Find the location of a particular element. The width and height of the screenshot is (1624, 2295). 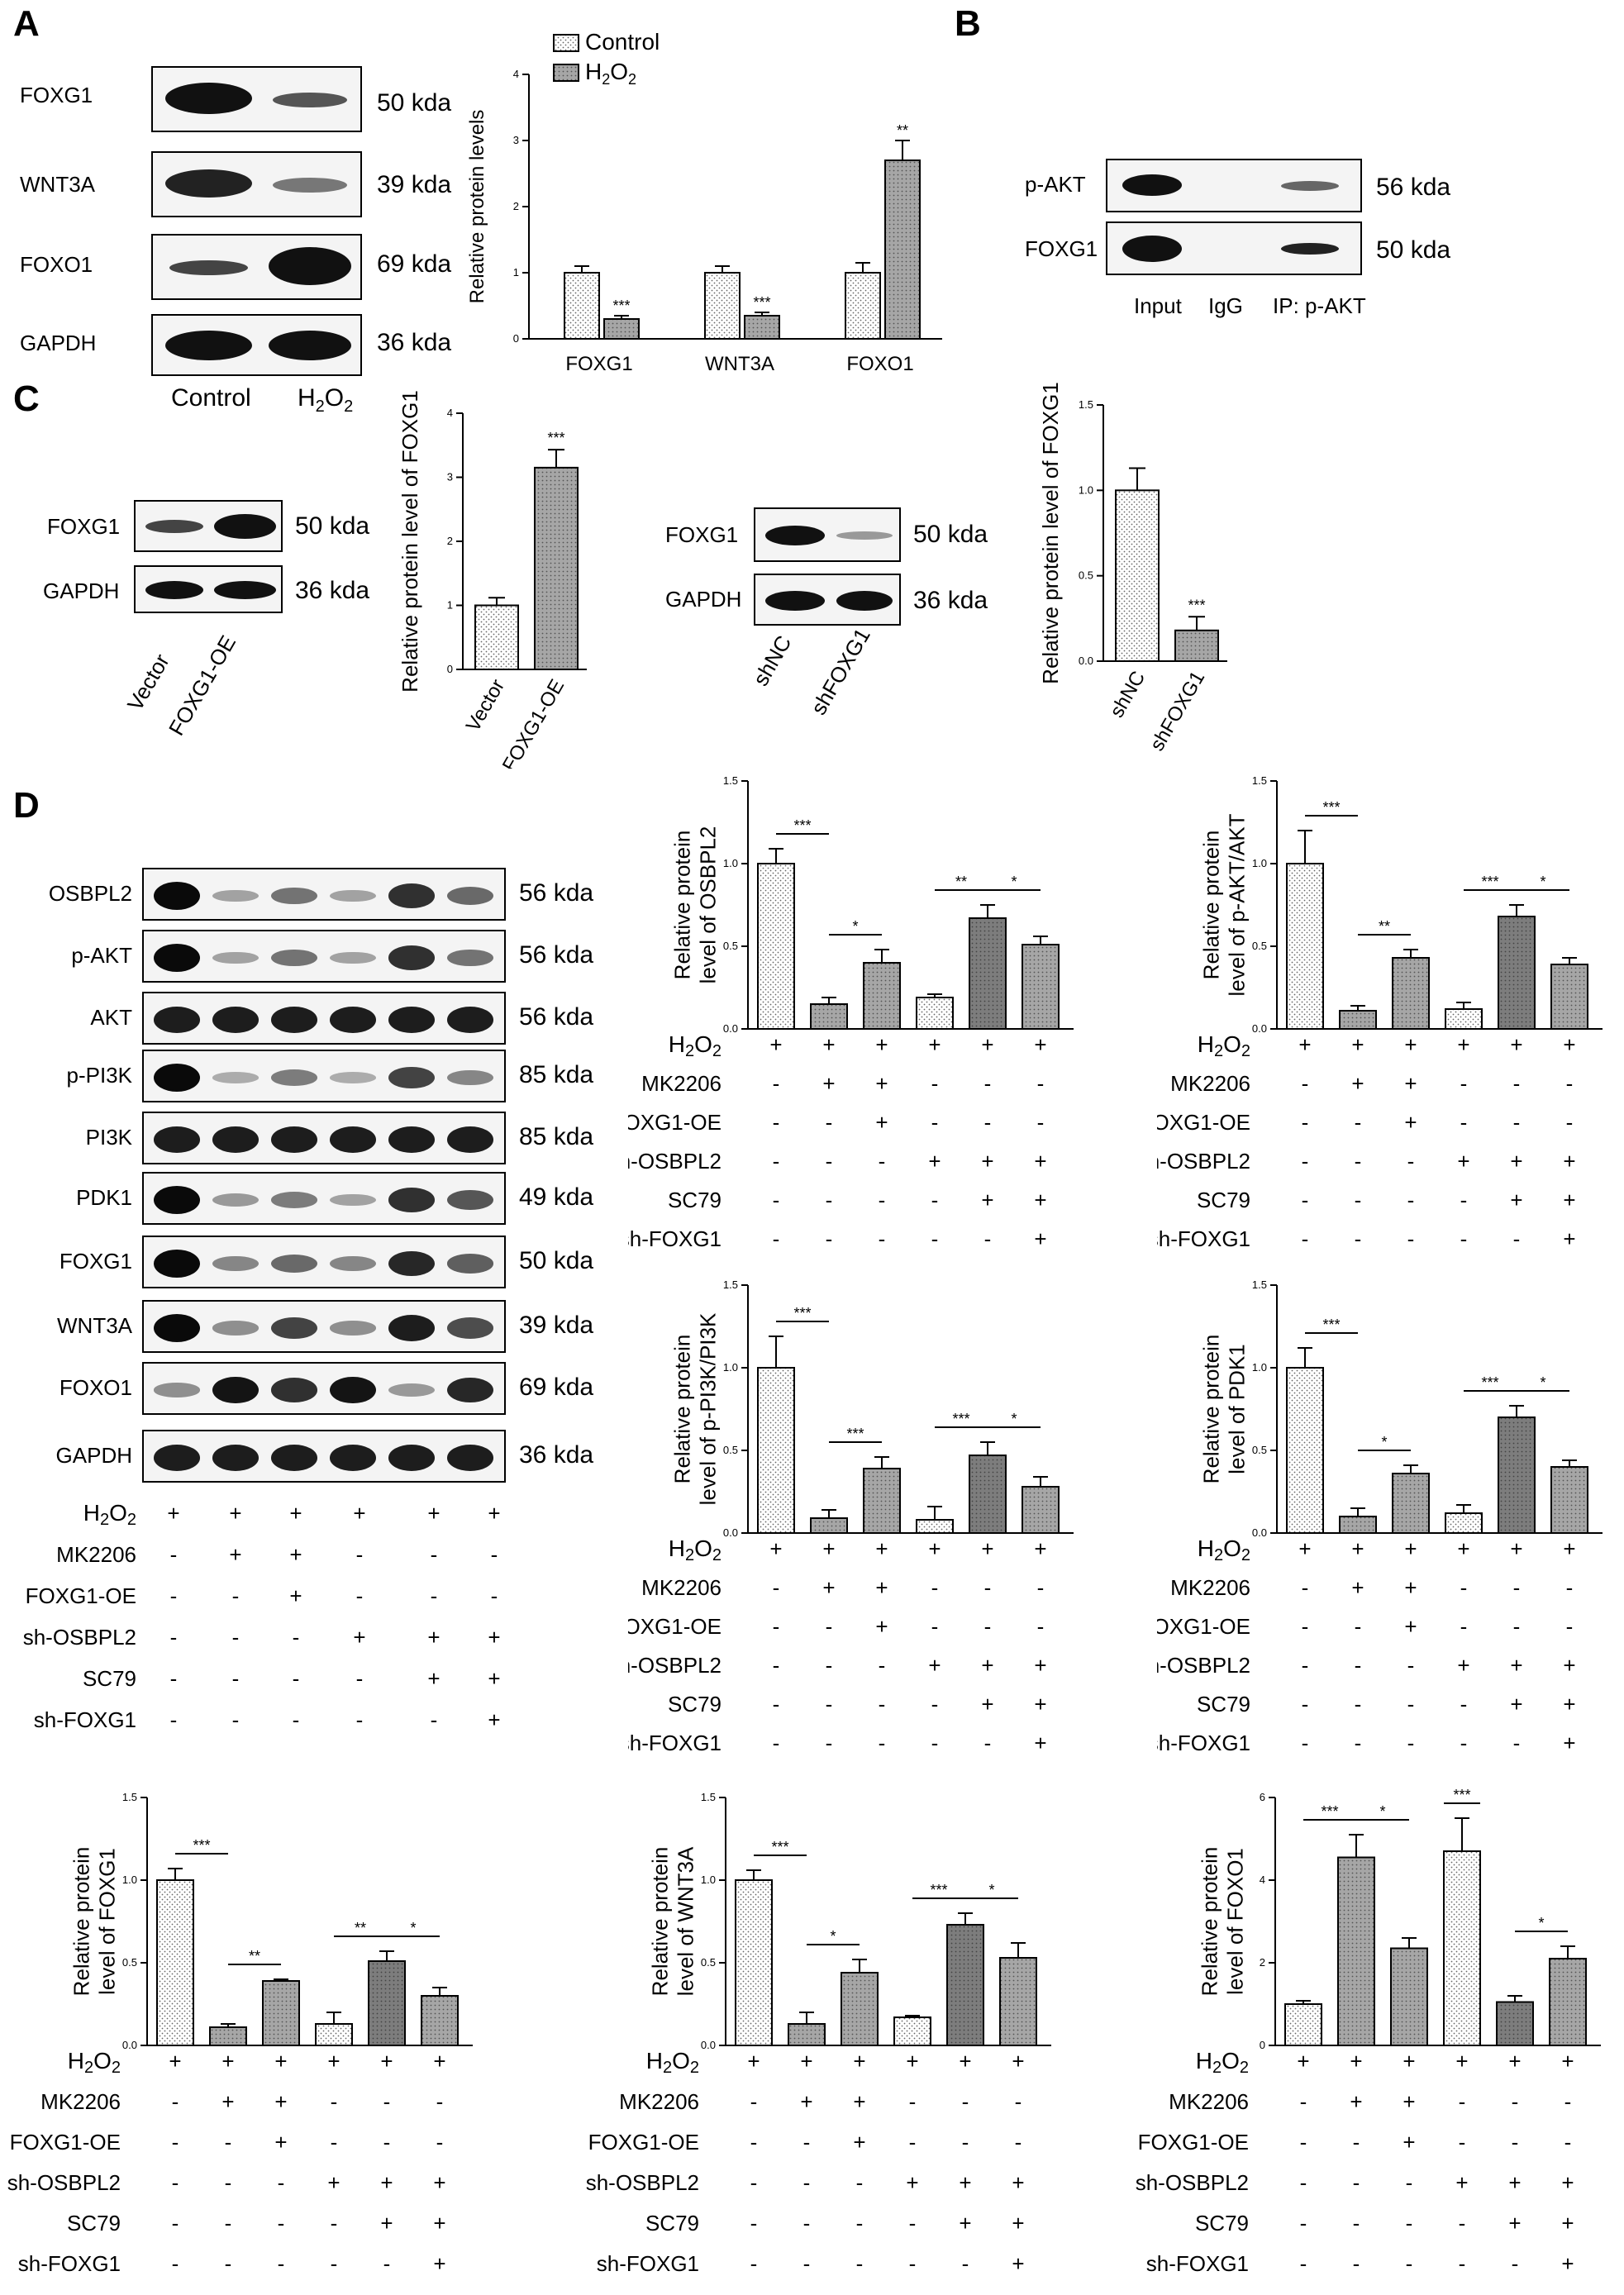

y-tick-label: 1 is located at coordinates (450, 605).